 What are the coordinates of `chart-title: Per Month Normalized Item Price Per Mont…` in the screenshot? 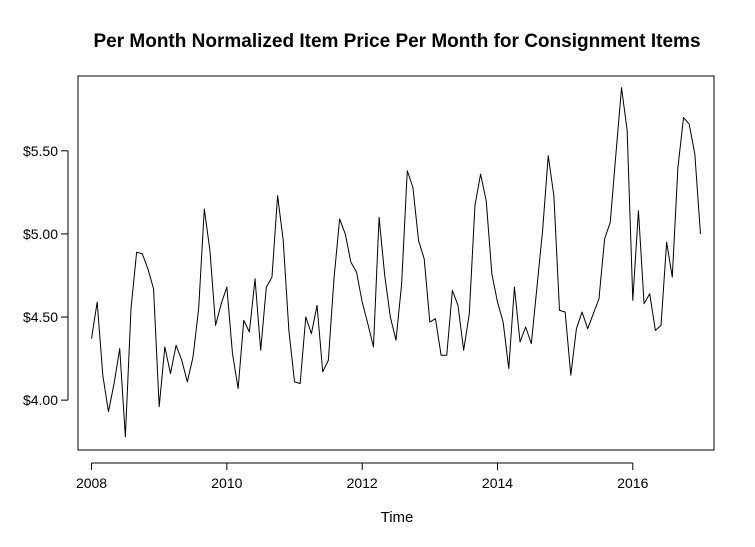 It's located at (396, 41).